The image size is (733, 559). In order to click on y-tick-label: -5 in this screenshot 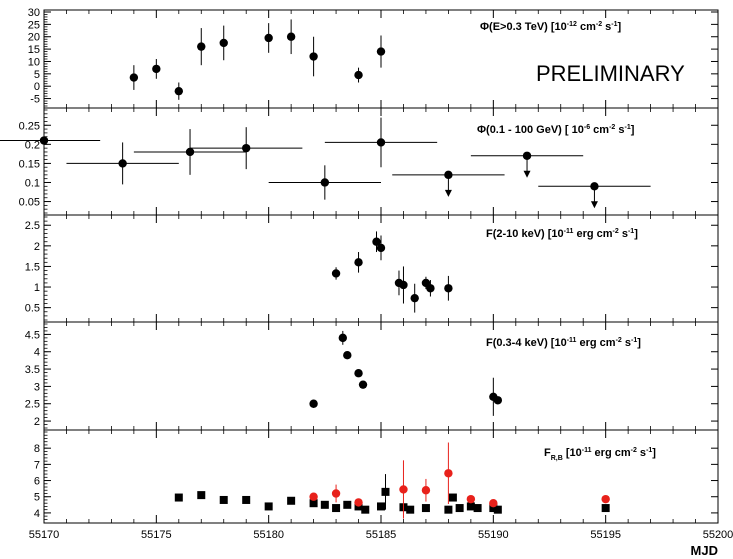, I will do `click(35, 100)`.